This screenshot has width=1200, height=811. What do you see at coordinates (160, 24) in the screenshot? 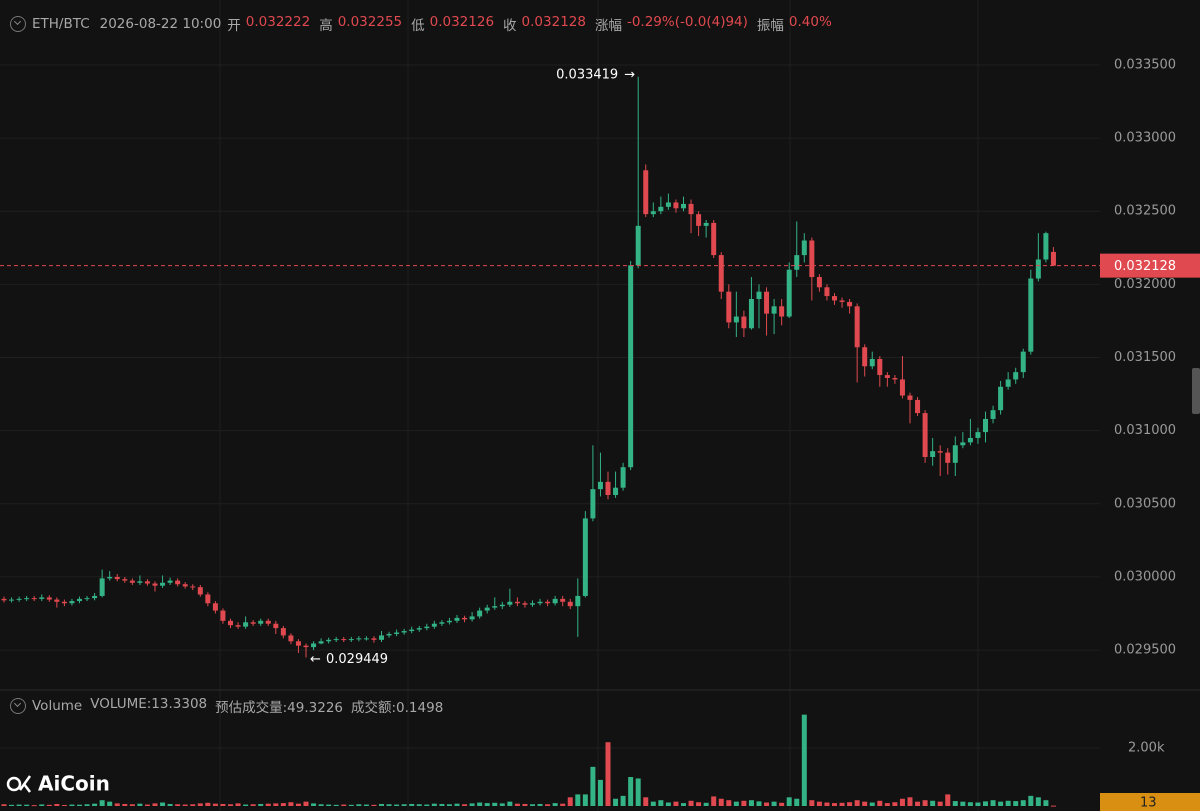
I see `datetime: 2026-08-22 10:00` at bounding box center [160, 24].